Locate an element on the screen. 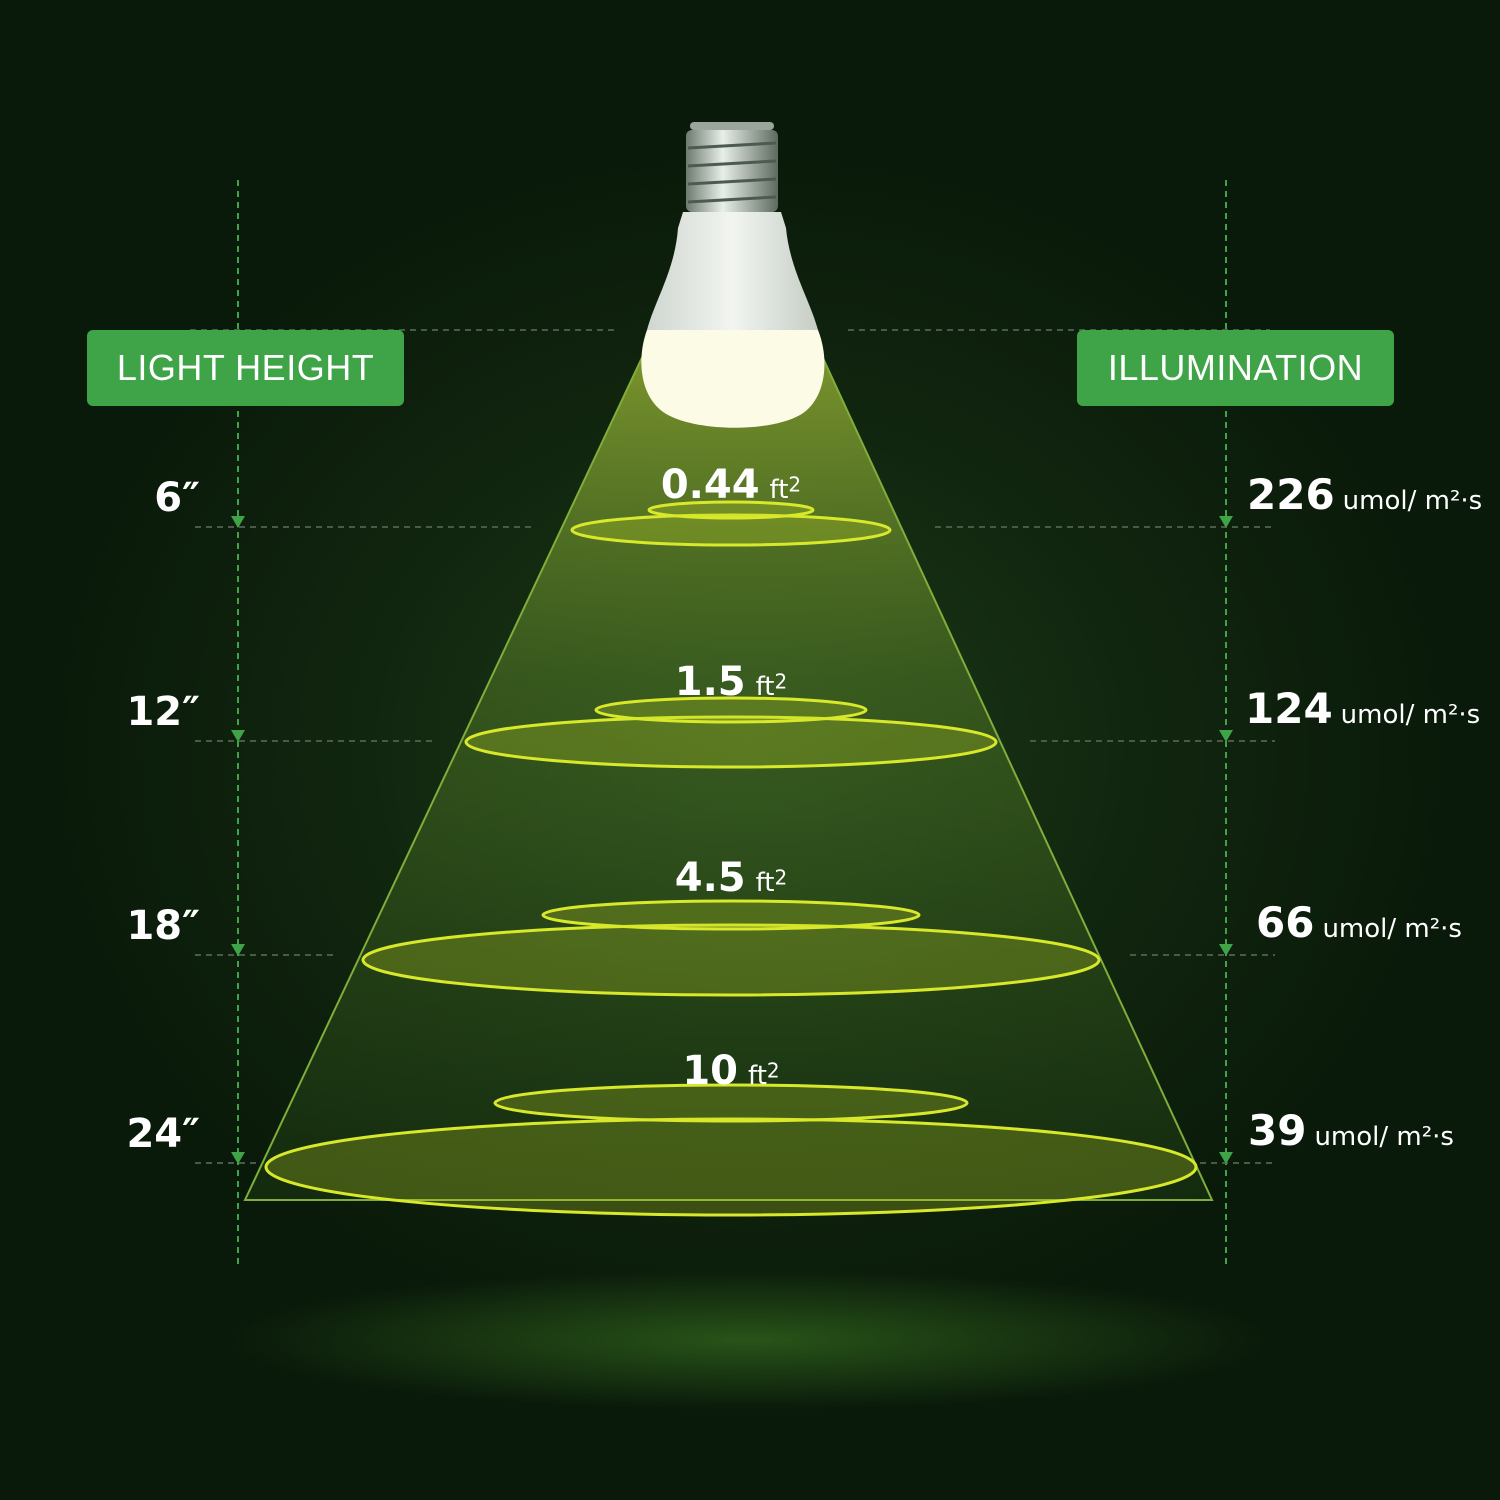 Image resolution: width=1500 pixels, height=1500 pixels. illumination-value: 226 is located at coordinates (1291, 494).